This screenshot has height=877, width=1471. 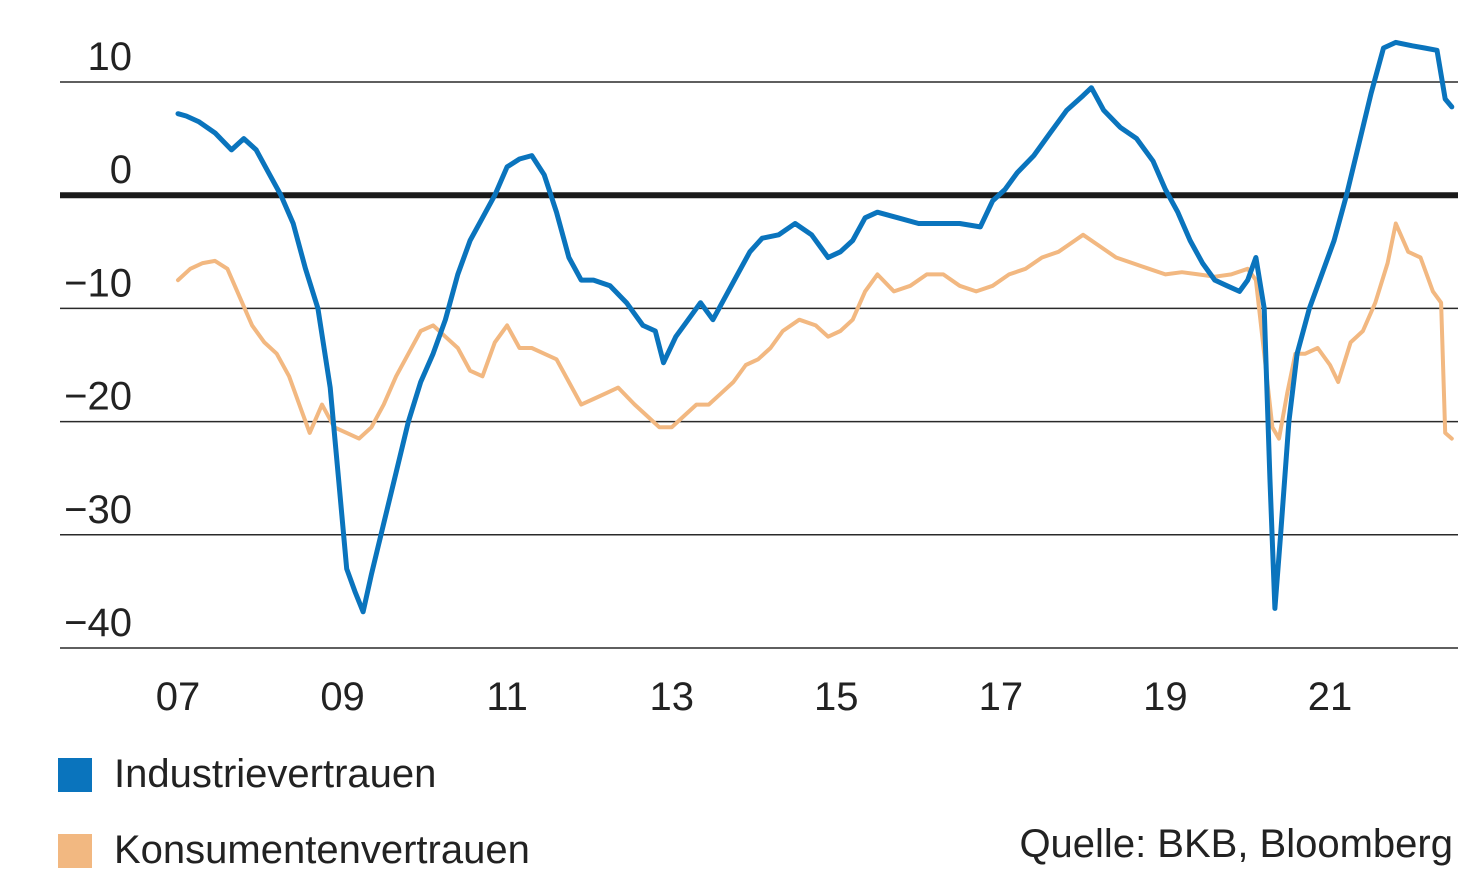 I want to click on x-tick-label: 21, so click(x=1330, y=697).